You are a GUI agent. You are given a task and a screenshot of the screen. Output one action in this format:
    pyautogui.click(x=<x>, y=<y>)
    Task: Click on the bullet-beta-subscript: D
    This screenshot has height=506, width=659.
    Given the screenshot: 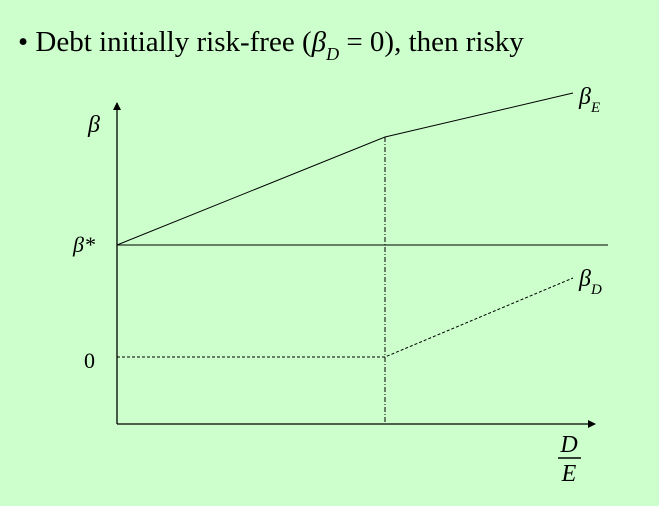 What is the action you would take?
    pyautogui.click(x=333, y=54)
    